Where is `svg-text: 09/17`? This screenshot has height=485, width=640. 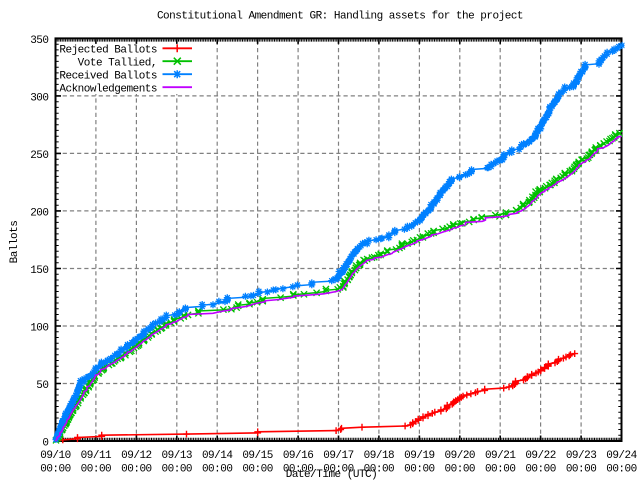 svg-text: 09/17 is located at coordinates (338, 456).